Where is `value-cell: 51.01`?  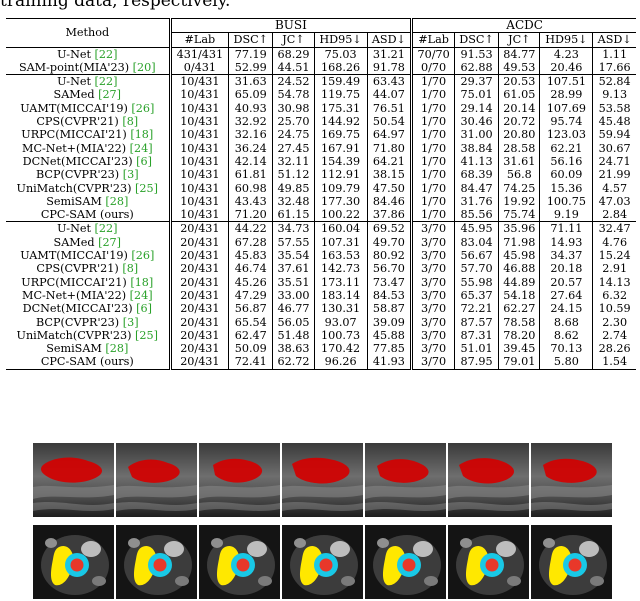
value-cell: 51.01 is located at coordinates (476, 349).